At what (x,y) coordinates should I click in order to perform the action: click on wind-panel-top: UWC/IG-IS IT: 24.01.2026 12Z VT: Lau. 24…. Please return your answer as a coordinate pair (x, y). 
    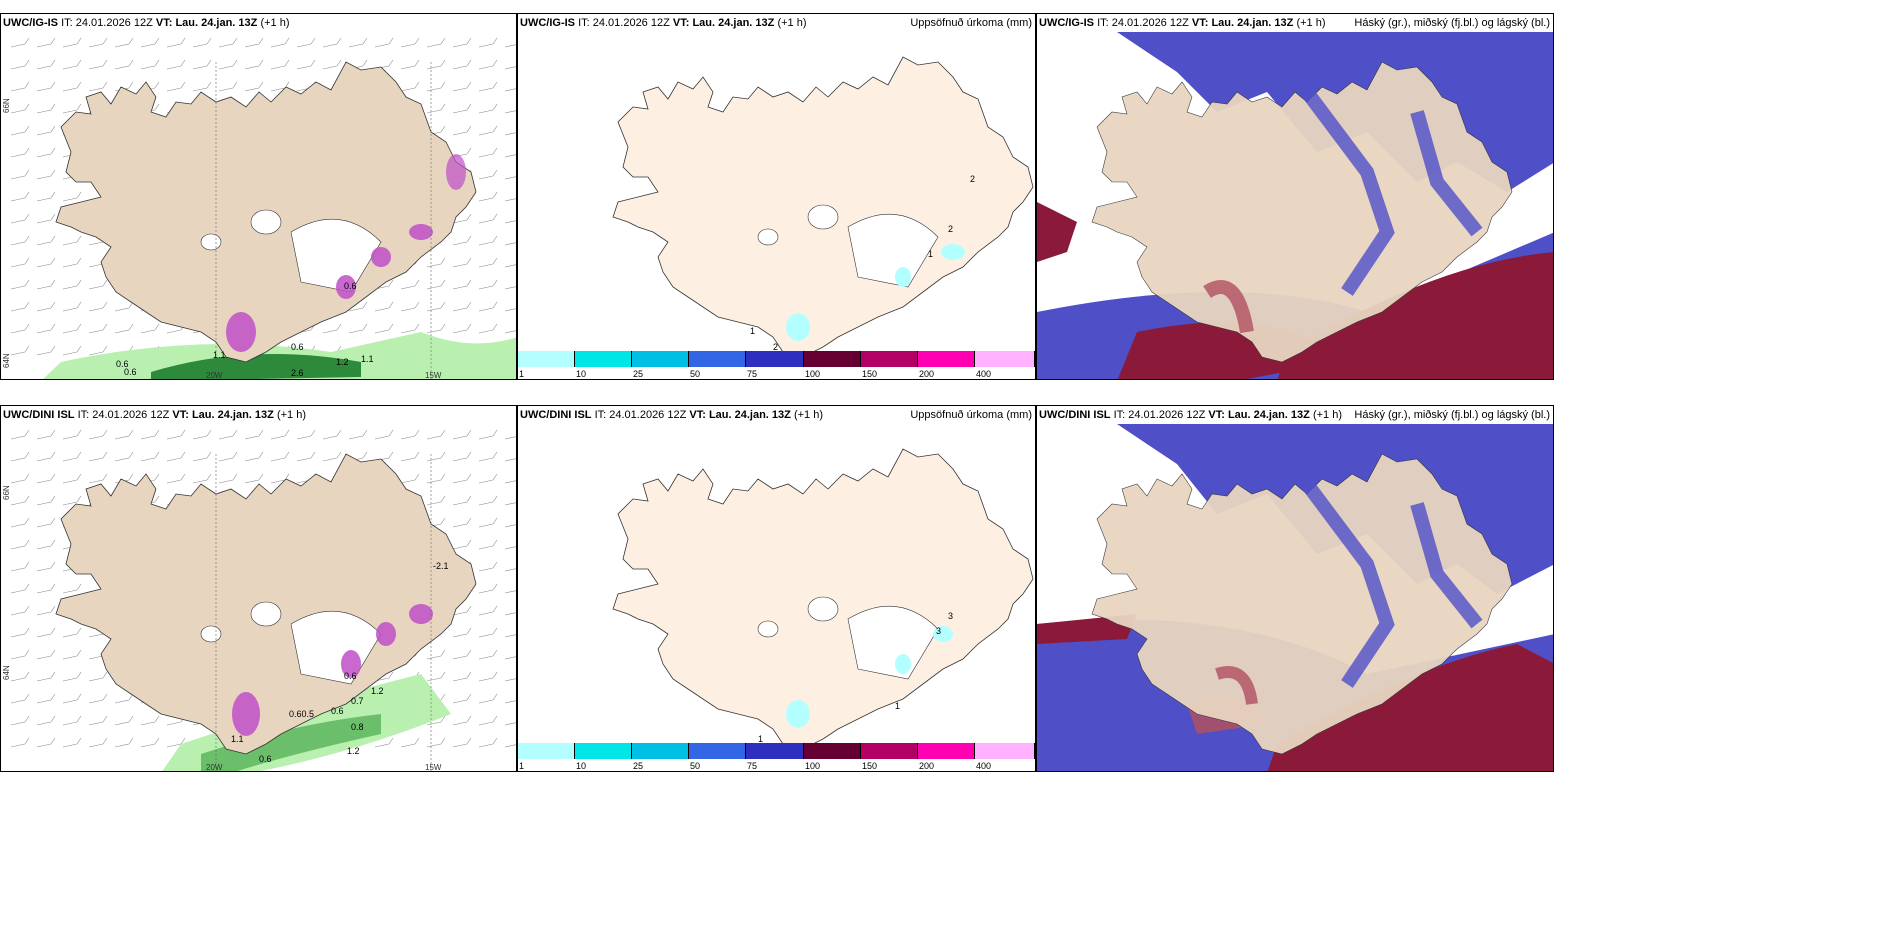
    Looking at the image, I should click on (258, 196).